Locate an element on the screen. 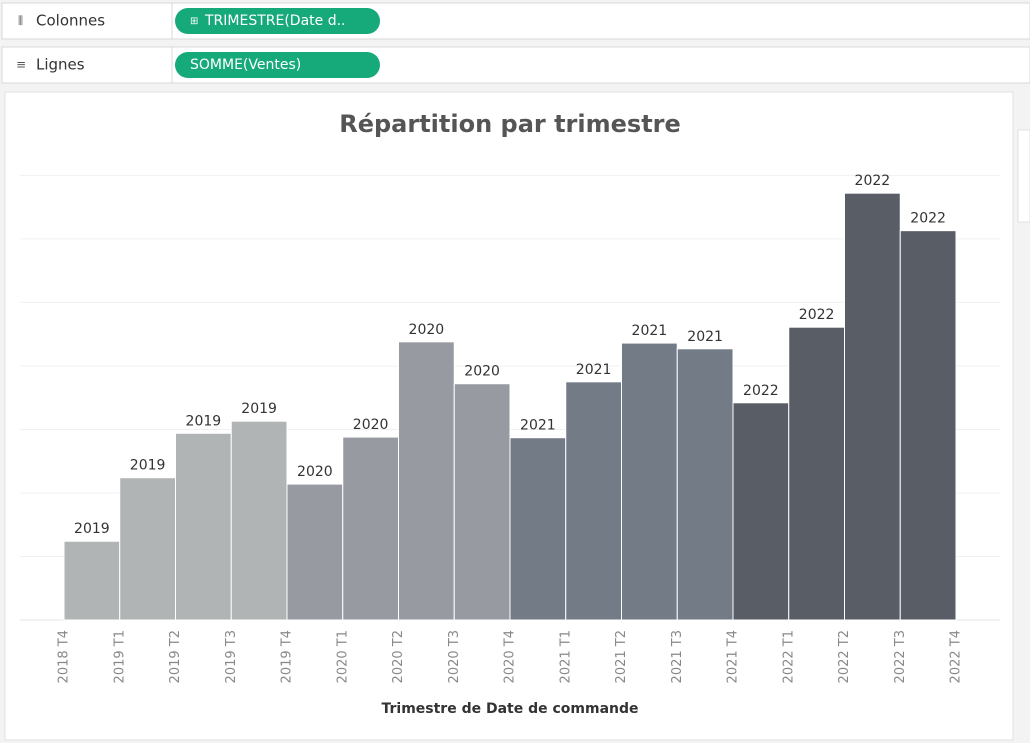 The height and width of the screenshot is (743, 1030). x-tick-label: 2021 T1 is located at coordinates (565, 656).